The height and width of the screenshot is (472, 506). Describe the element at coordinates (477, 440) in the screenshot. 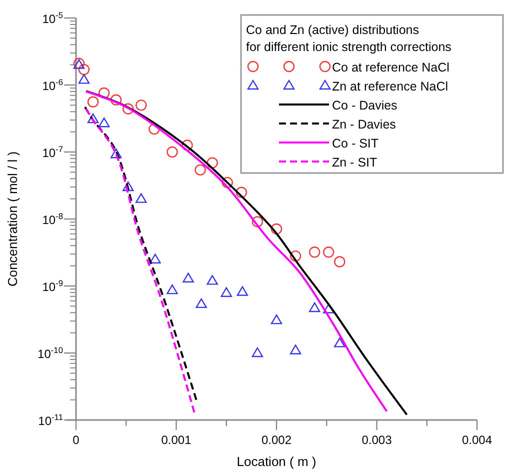

I see `x-tick-label: 0.004` at that location.